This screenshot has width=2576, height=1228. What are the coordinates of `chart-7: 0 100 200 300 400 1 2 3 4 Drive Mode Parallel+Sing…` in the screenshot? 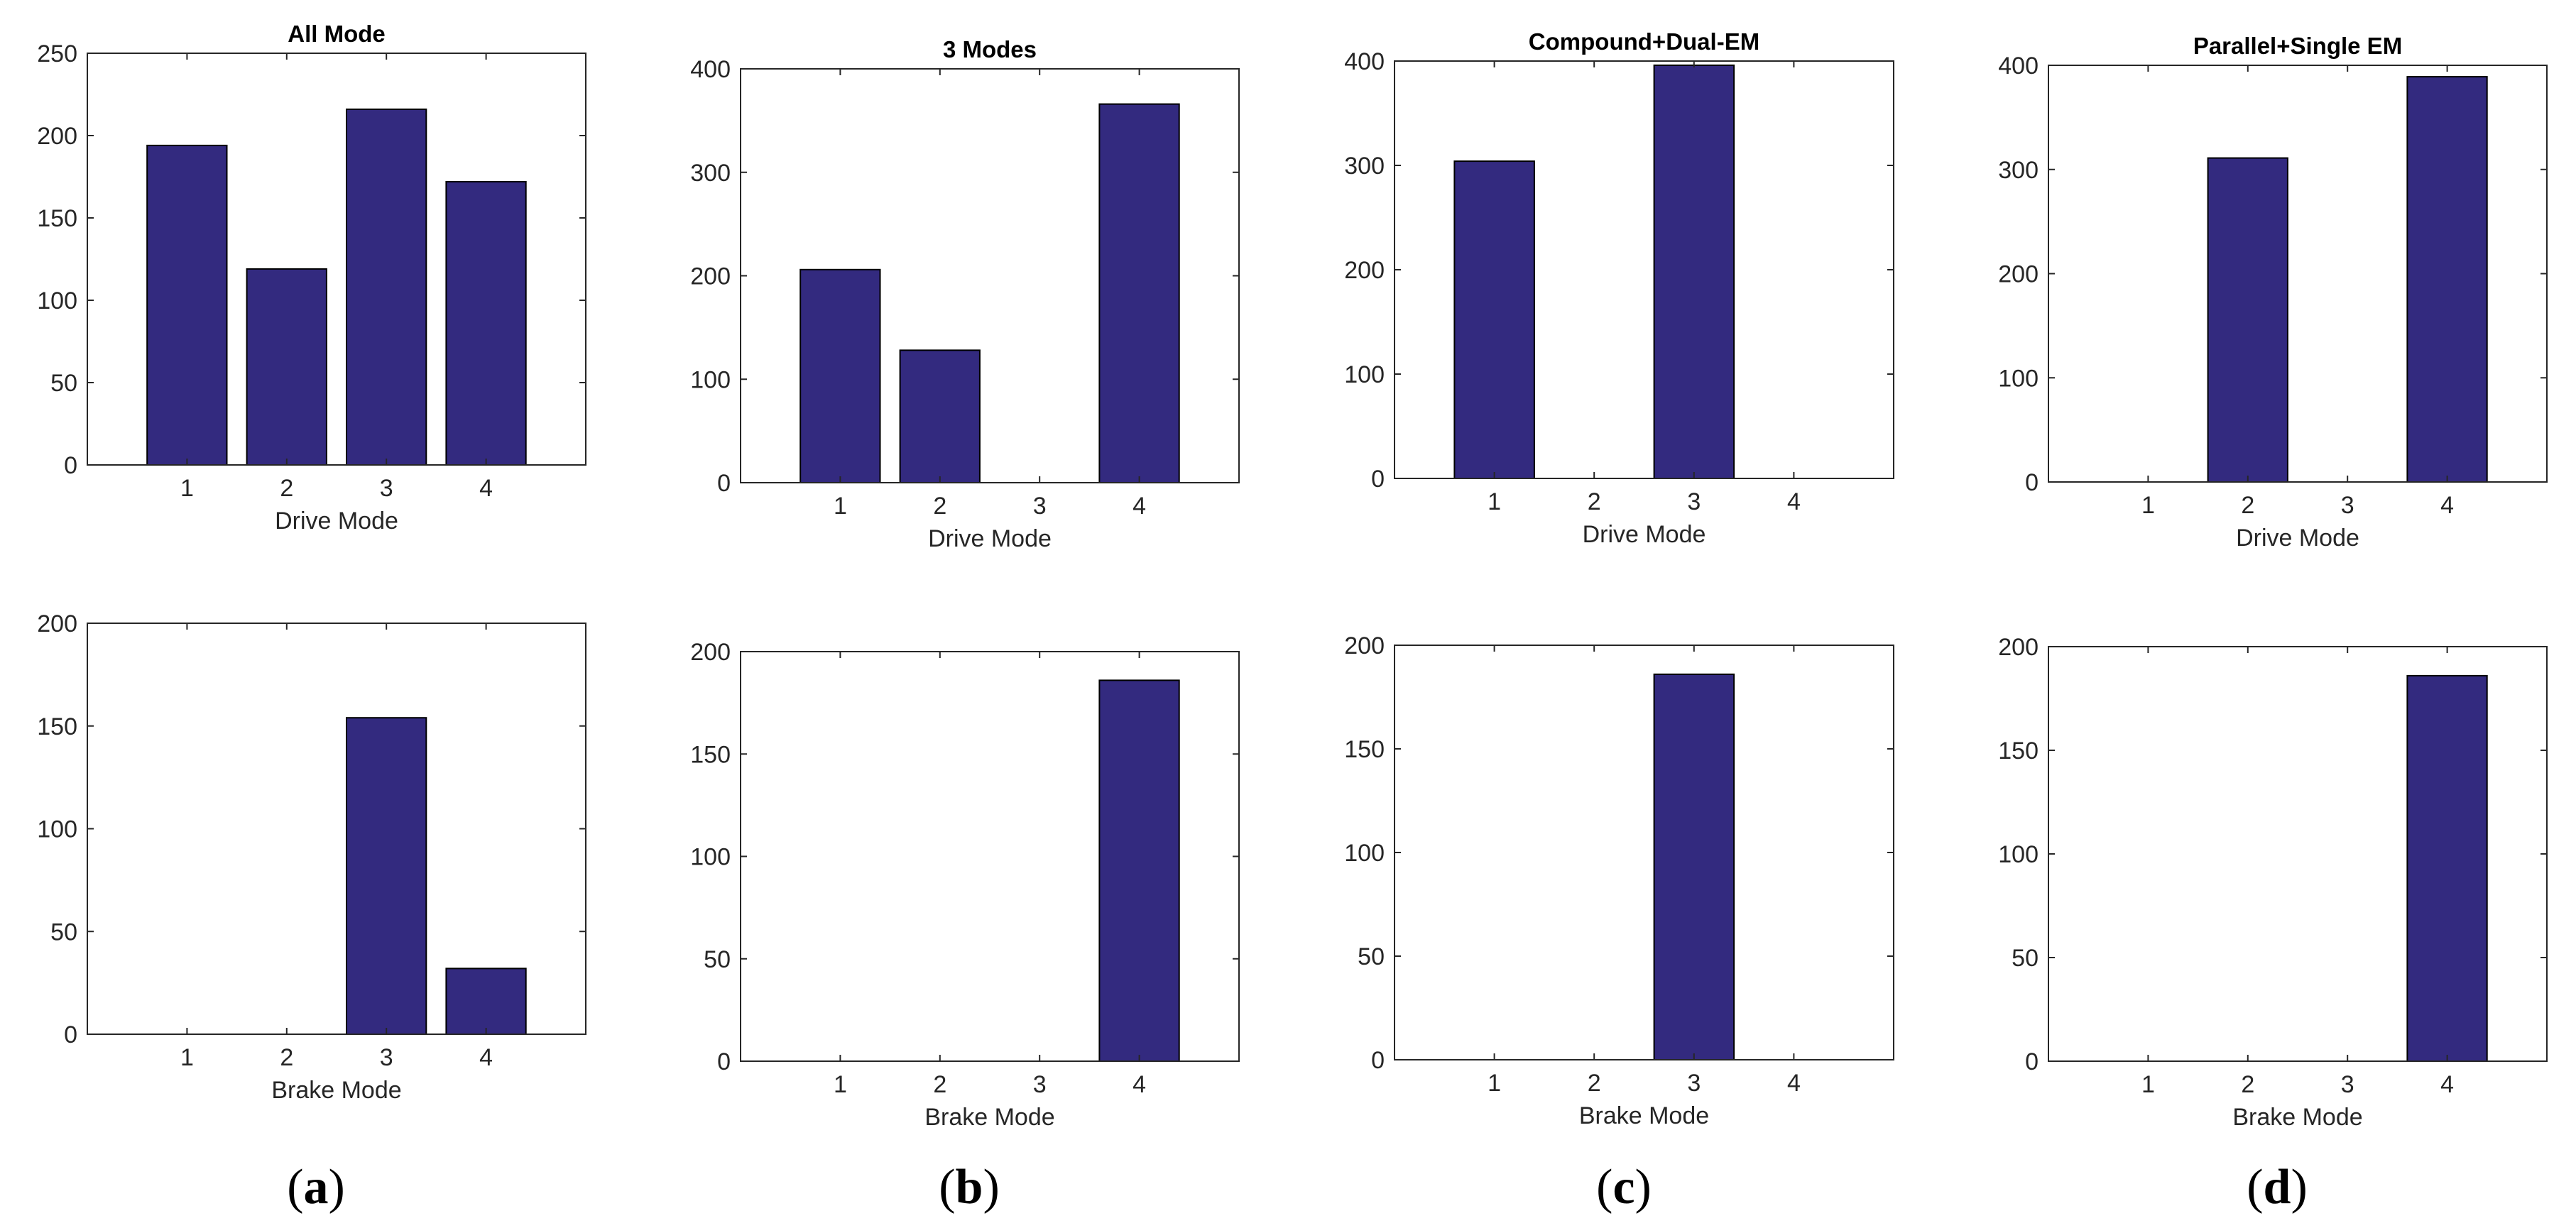 It's located at (2273, 292).